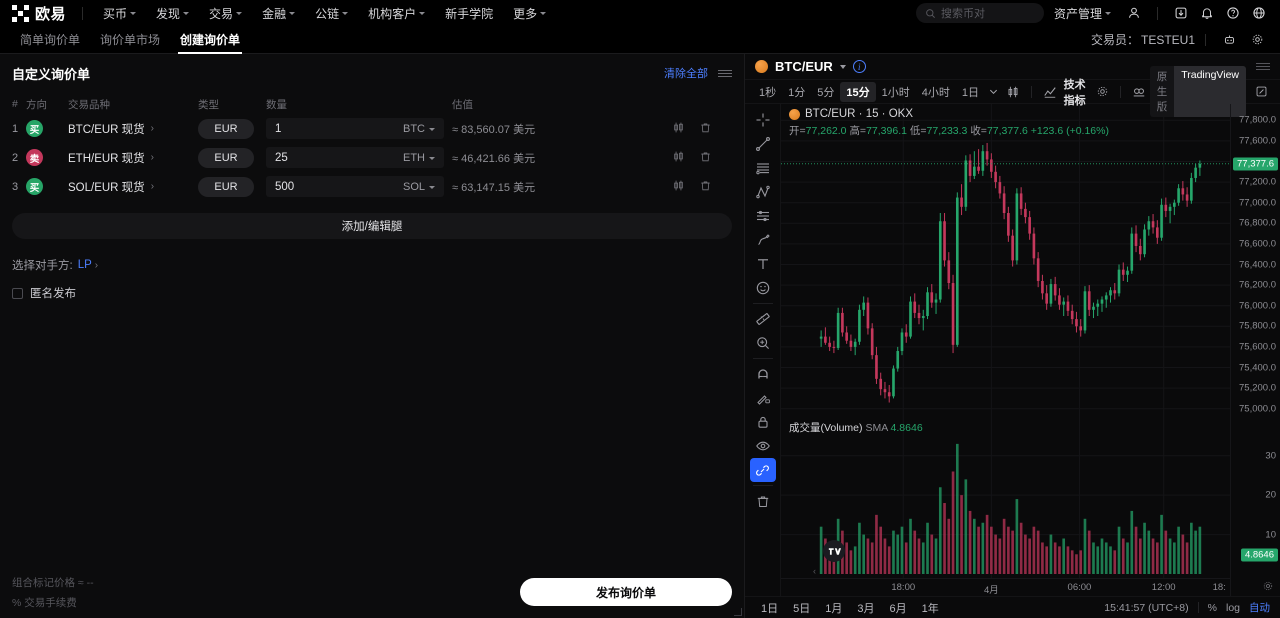 Image resolution: width=1280 pixels, height=618 pixels. I want to click on indicators-icon, so click(1050, 92).